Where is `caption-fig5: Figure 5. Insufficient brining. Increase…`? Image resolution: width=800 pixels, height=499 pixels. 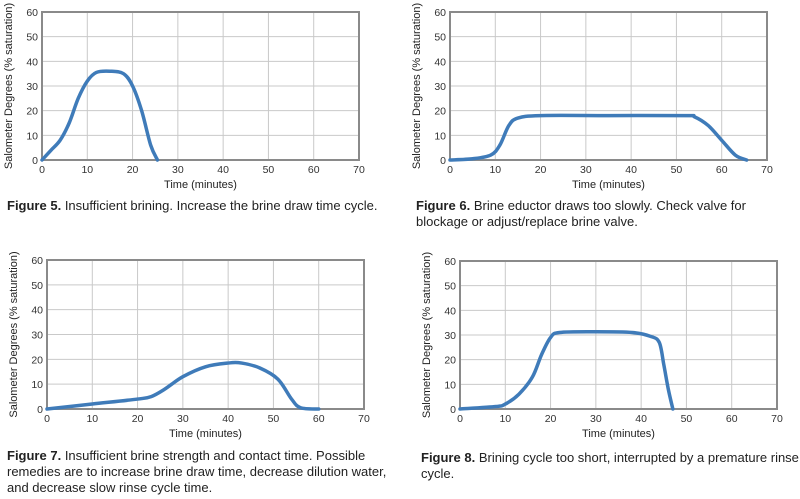 caption-fig5: Figure 5. Insufficient brining. Increase… is located at coordinates (197, 206).